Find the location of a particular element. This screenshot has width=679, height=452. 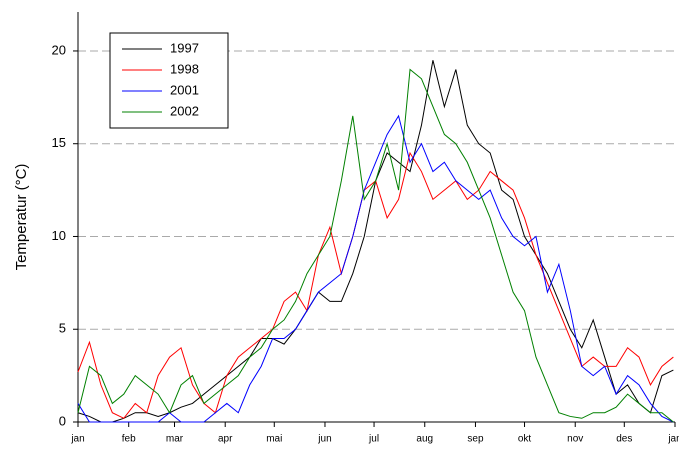

y-tick-label: 0 is located at coordinates (62, 420).